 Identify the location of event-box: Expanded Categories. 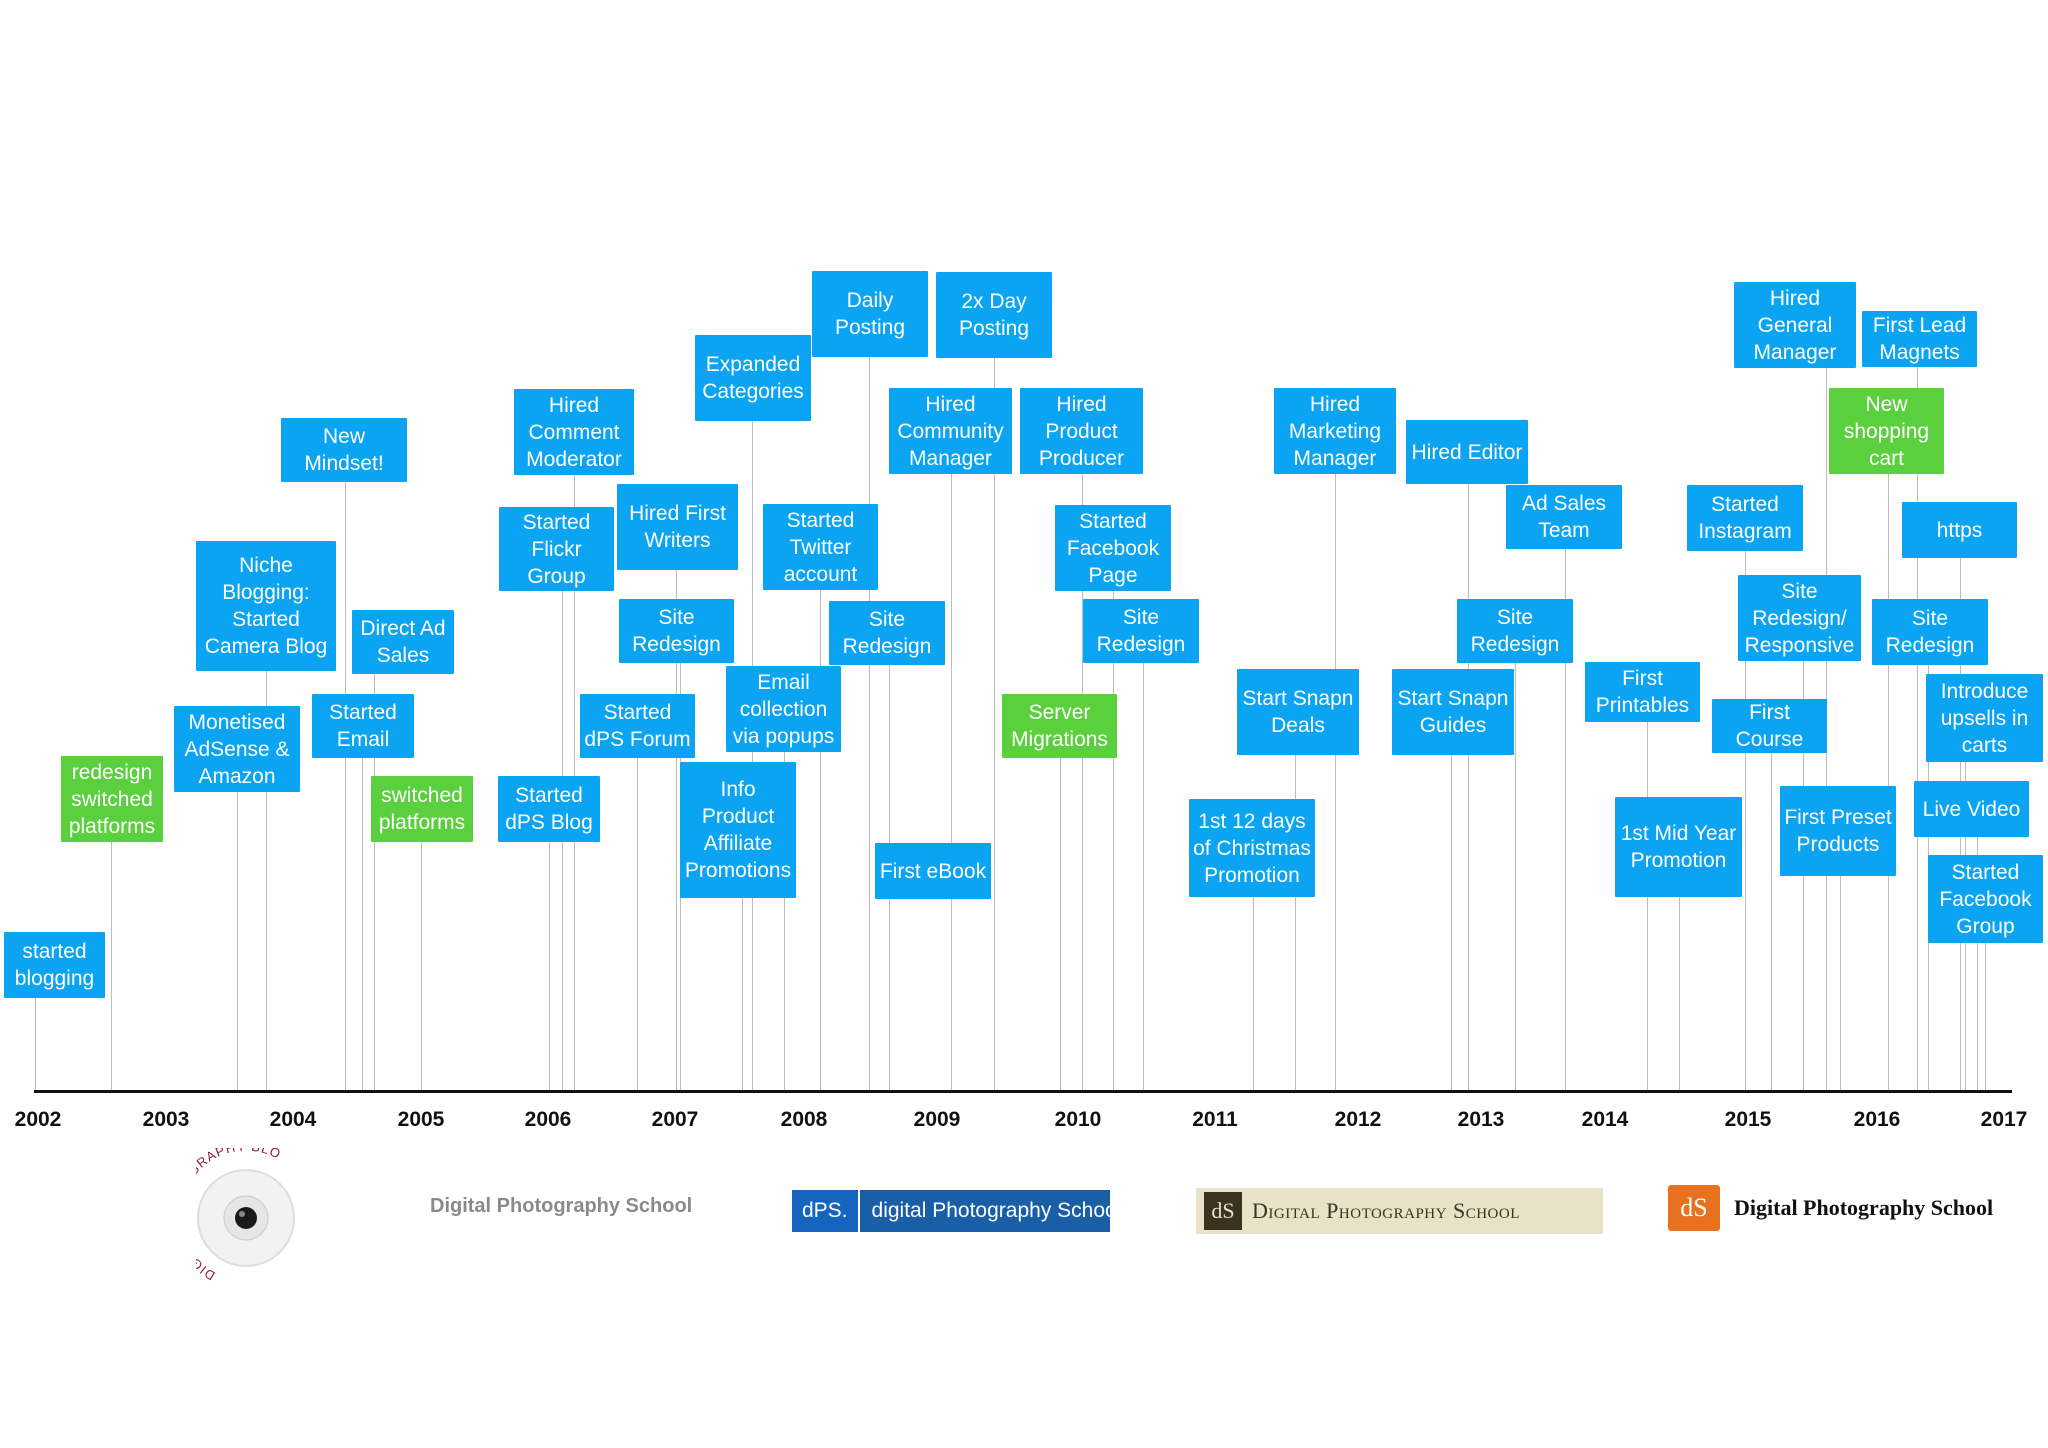
(753, 378).